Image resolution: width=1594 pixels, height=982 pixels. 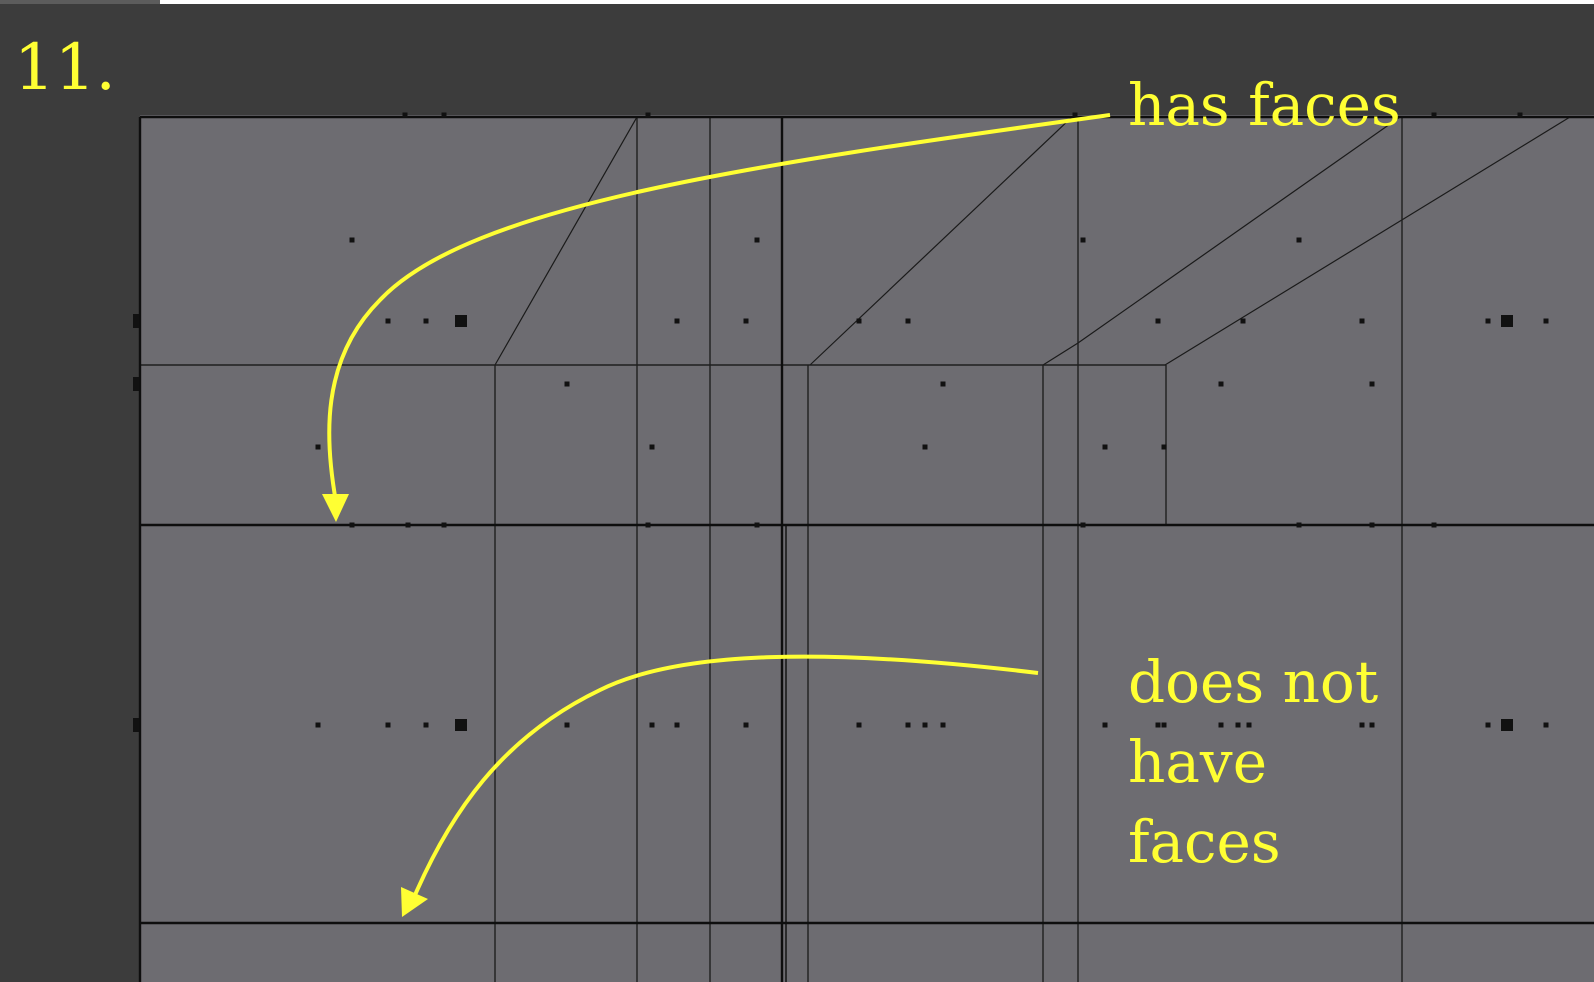 I want to click on annotation-does-not-have-faces: does not have faces, so click(x=1253, y=762).